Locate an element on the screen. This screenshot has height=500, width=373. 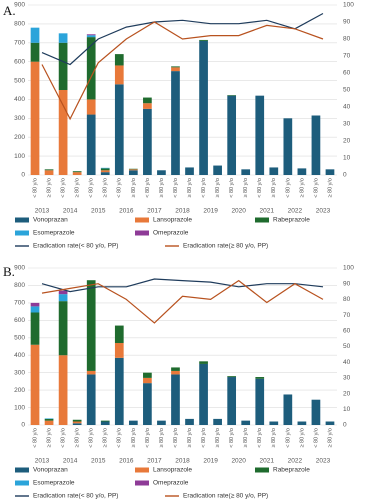
legend-label: Omeprazole is located at coordinates (171, 483).